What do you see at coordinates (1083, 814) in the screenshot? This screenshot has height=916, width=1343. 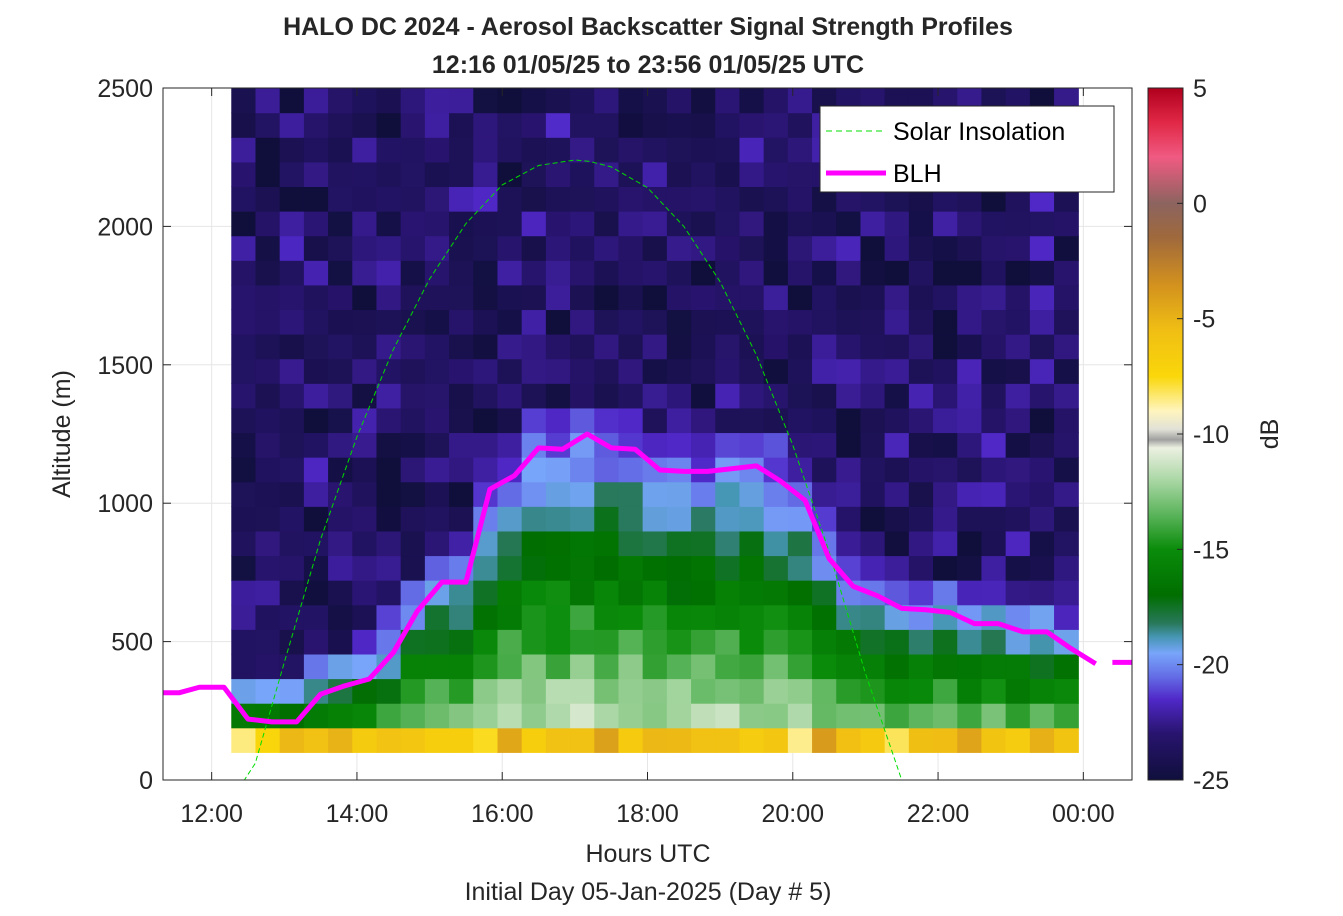 I see `x-tick-label: 00:00` at bounding box center [1083, 814].